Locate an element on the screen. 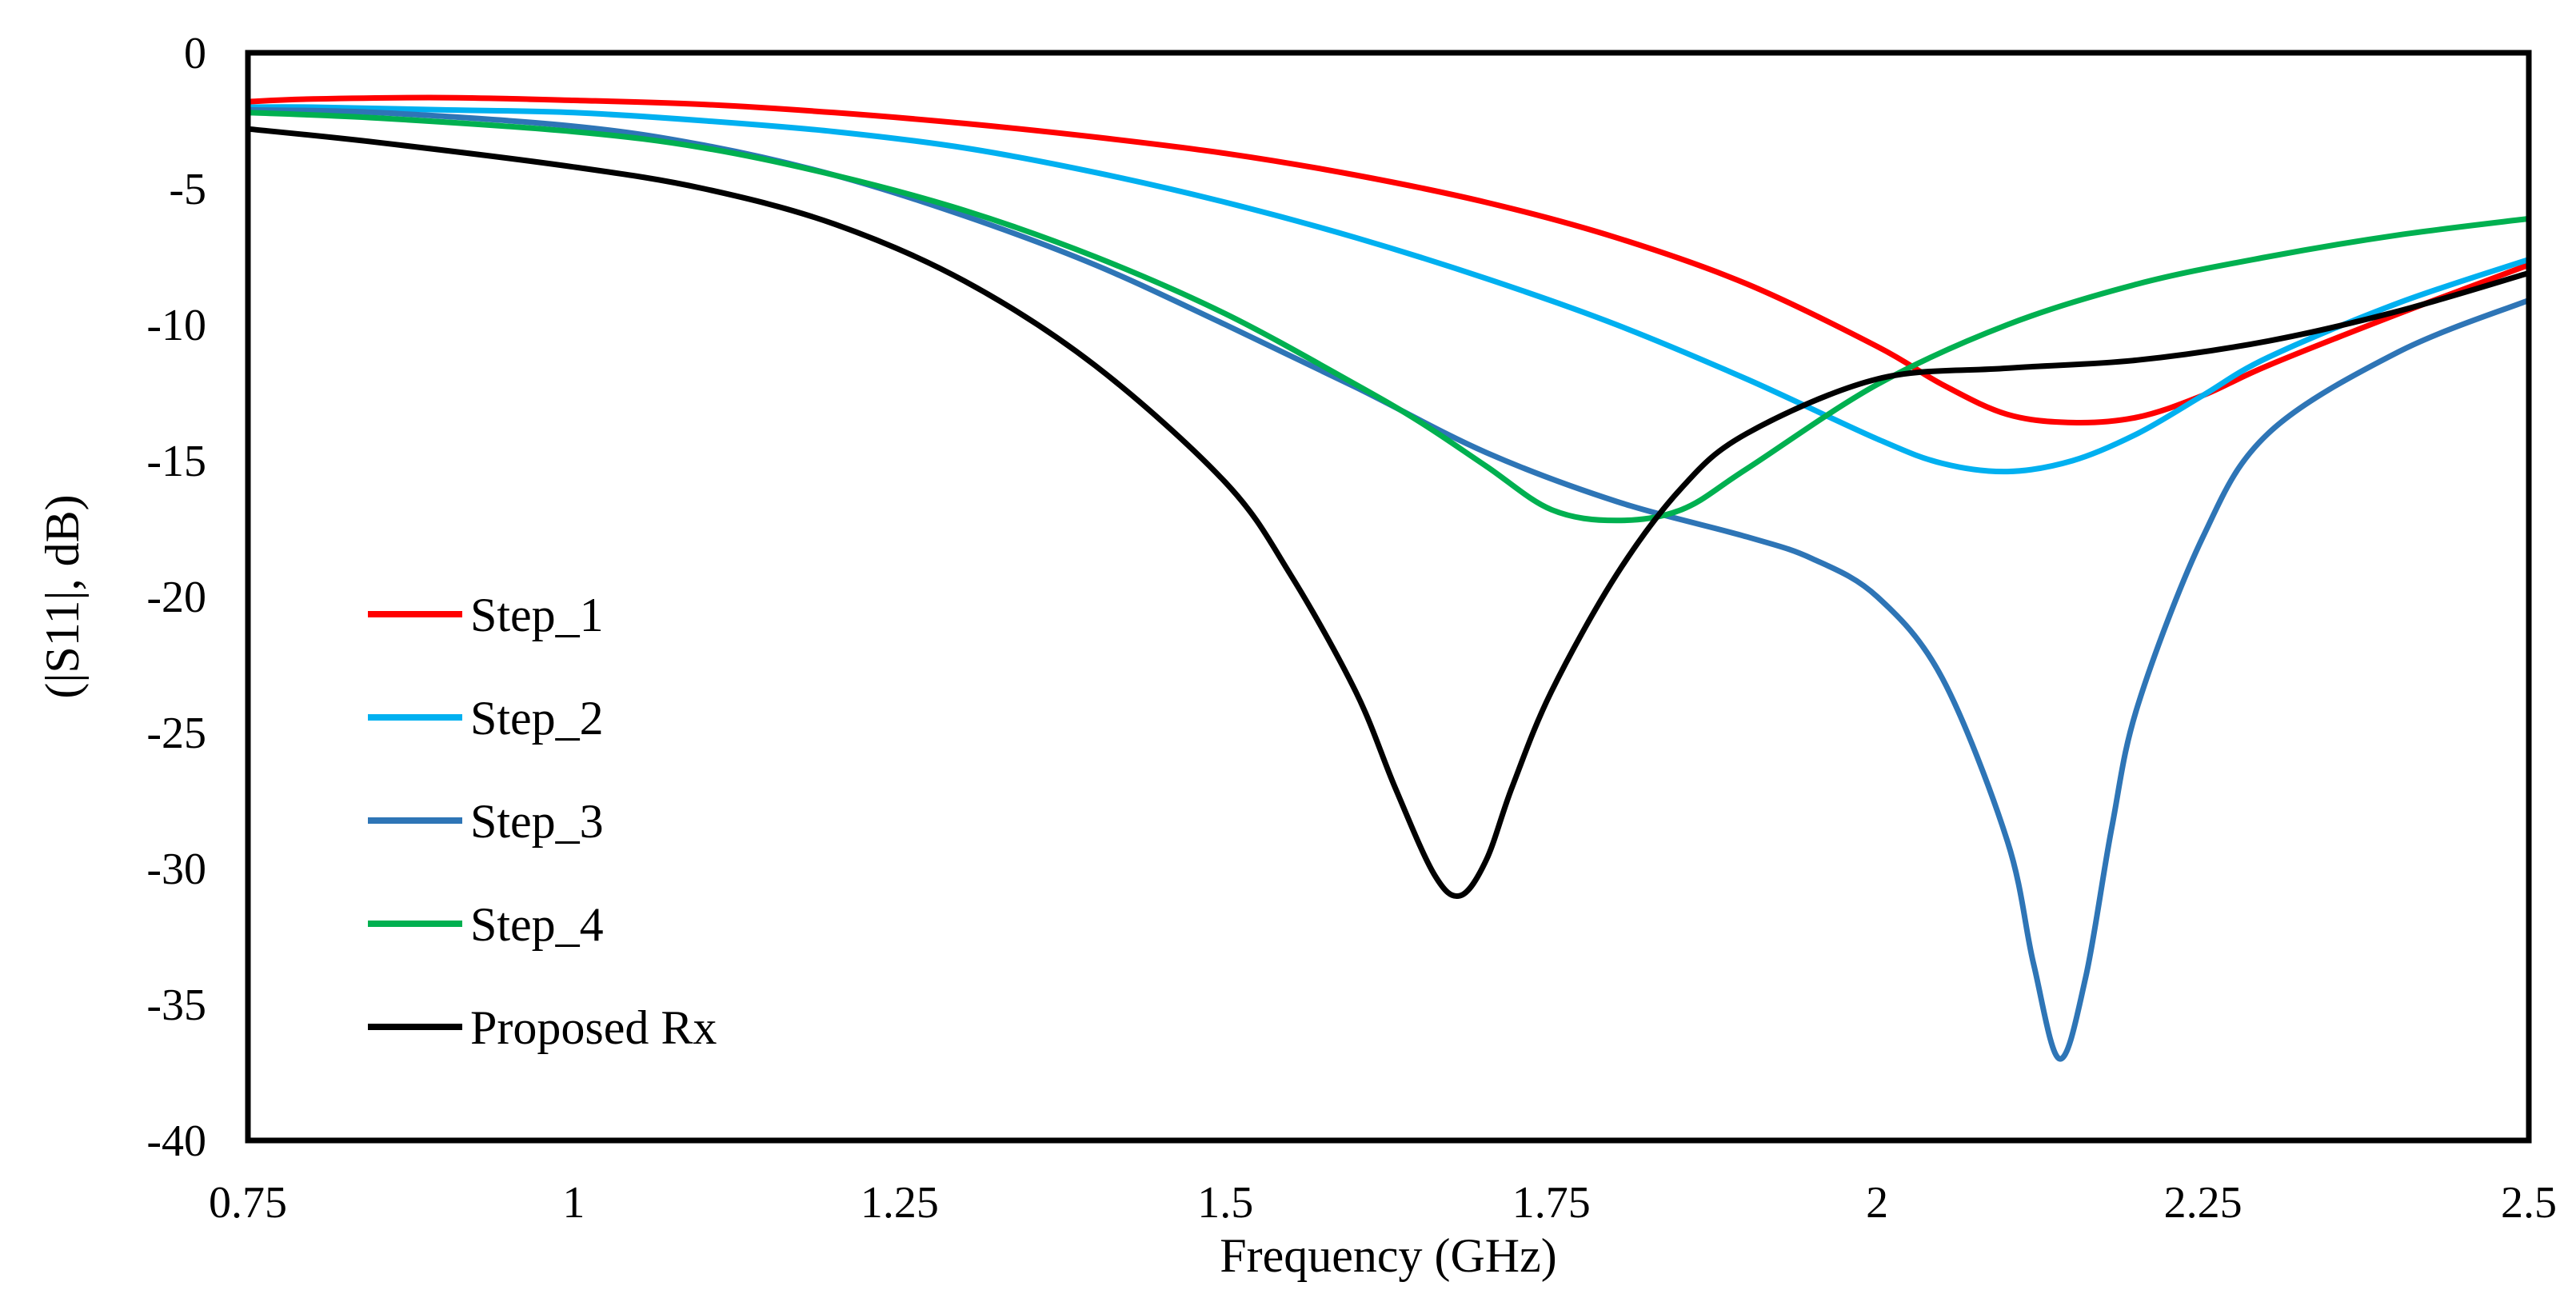  x-tick-label: 1 is located at coordinates (574, 1203).